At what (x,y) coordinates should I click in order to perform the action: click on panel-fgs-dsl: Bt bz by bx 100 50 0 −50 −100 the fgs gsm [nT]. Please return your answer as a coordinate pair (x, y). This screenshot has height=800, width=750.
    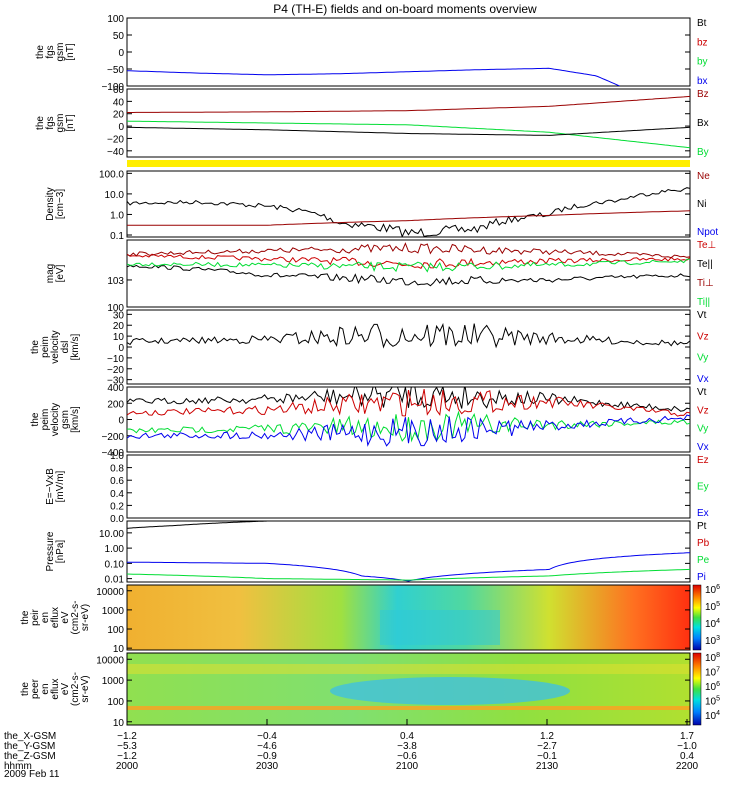
    Looking at the image, I should click on (371, 53).